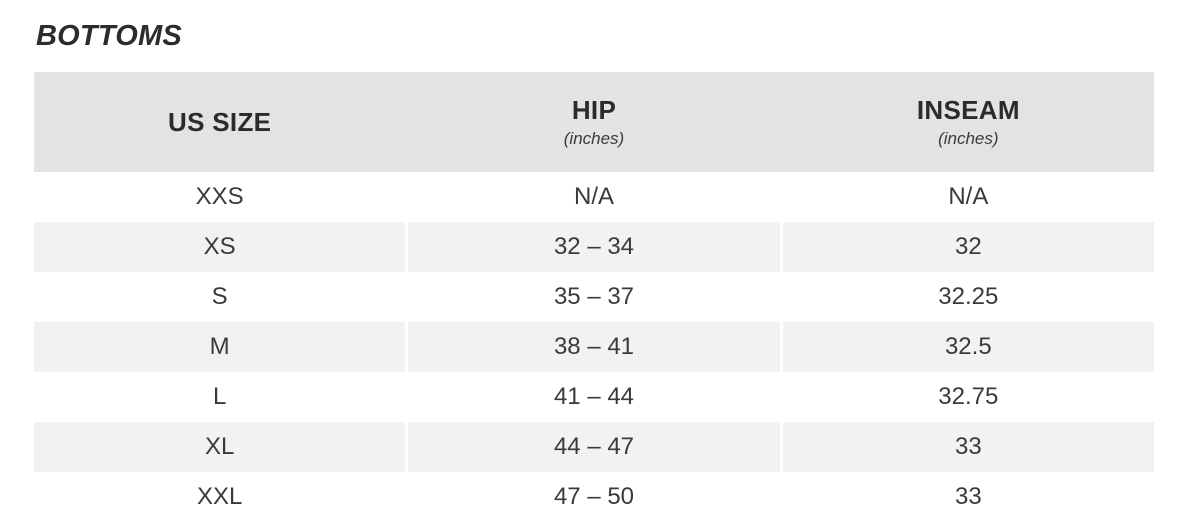 Image resolution: width=1179 pixels, height=529 pixels. What do you see at coordinates (968, 196) in the screenshot?
I see `cell-inseam: N/A` at bounding box center [968, 196].